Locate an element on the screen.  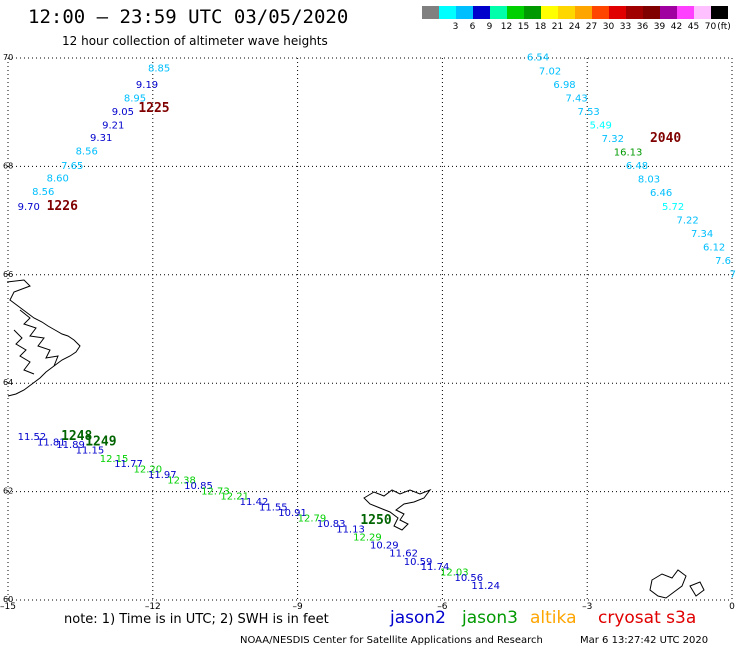
wave-height-value: 10.83 is located at coordinates (331, 524).